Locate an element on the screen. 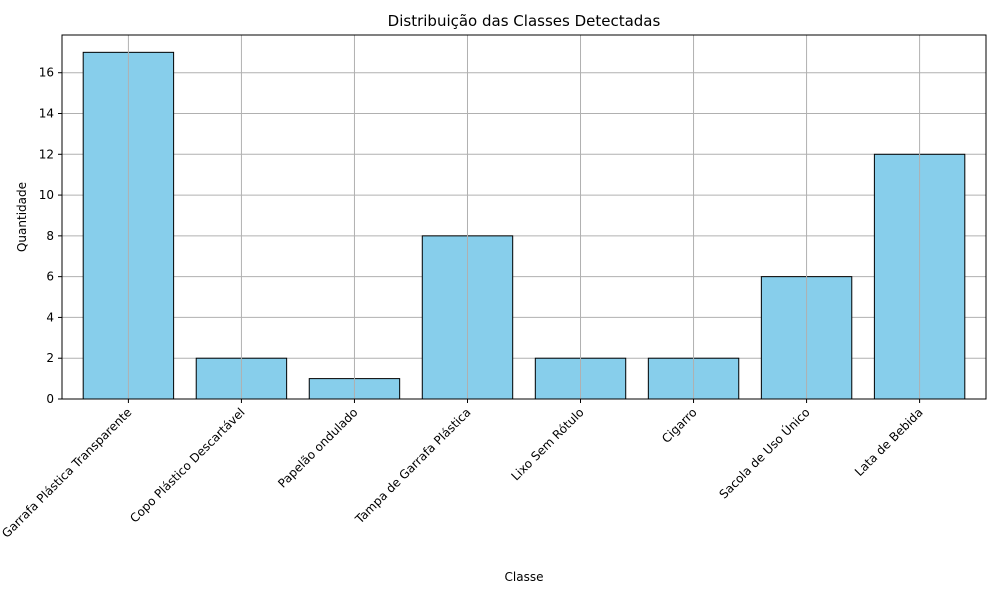 This screenshot has width=1000, height=600. y-tick-label: 16 is located at coordinates (46, 73).